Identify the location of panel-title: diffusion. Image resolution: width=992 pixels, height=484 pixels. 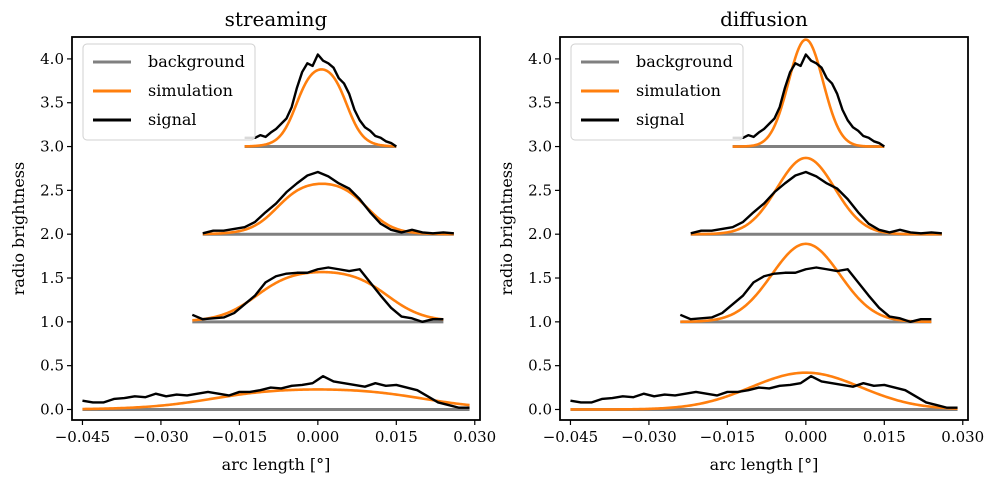
(764, 19).